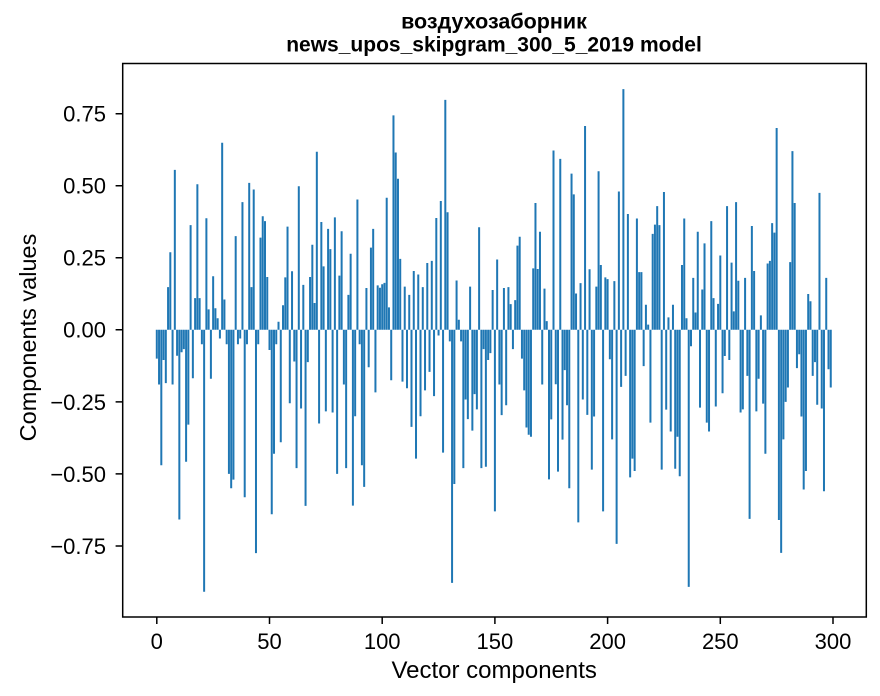  Describe the element at coordinates (78, 546) in the screenshot. I see `svg-text: −0.75` at that location.